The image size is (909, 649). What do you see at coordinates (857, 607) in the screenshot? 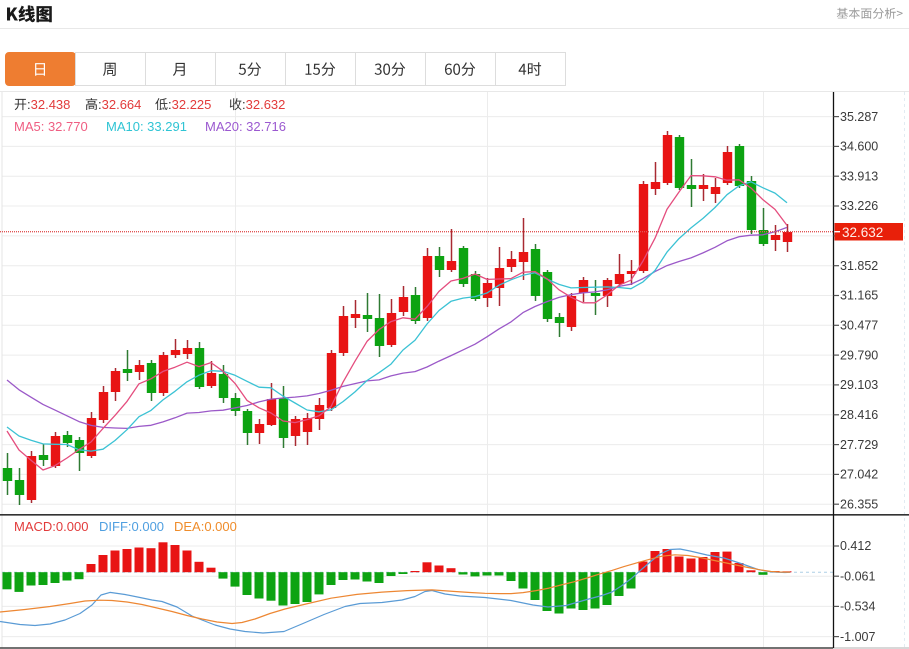
I see `svg-text: -0.534` at bounding box center [857, 607].